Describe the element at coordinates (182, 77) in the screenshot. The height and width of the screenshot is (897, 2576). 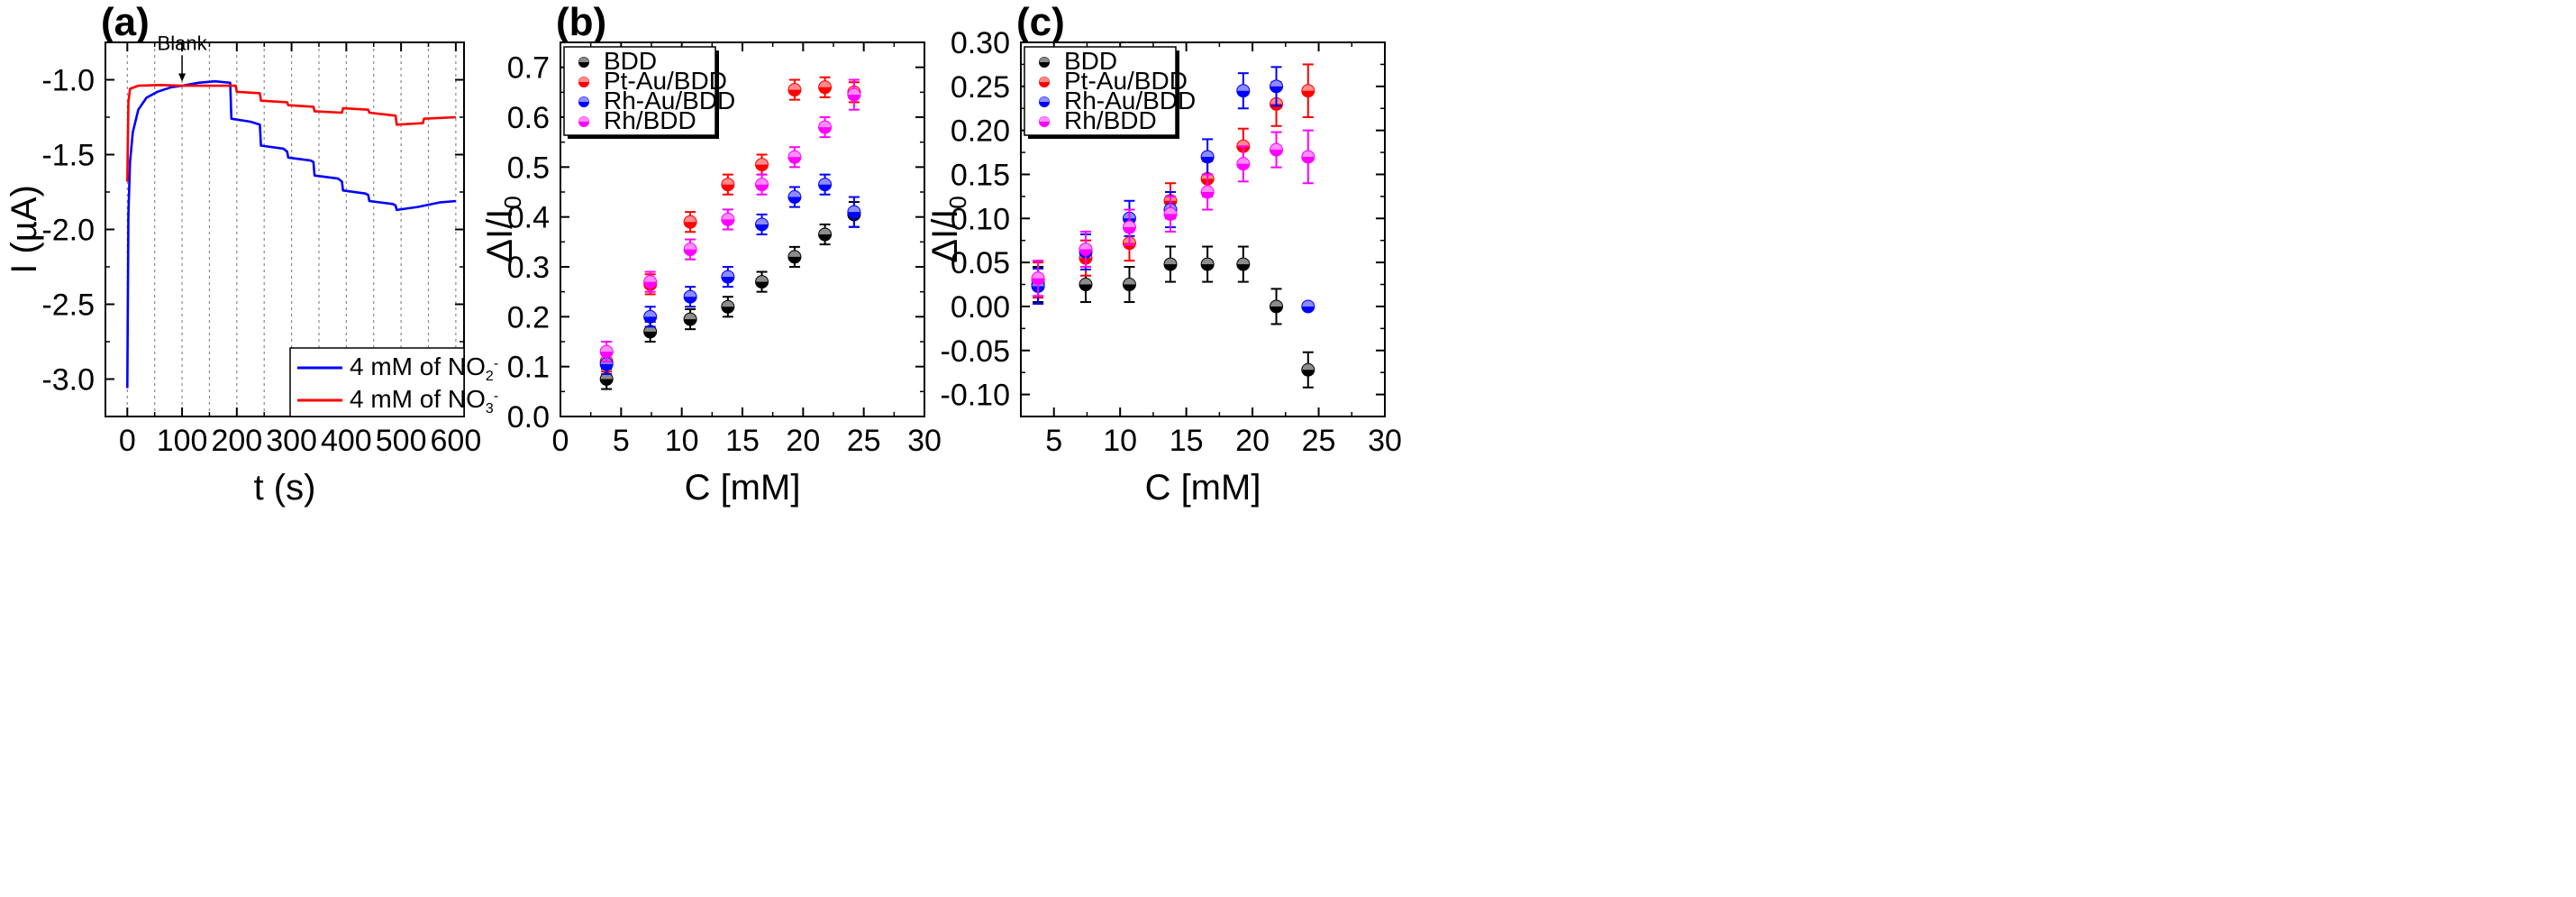
I see `annotation-arrowhead` at that location.